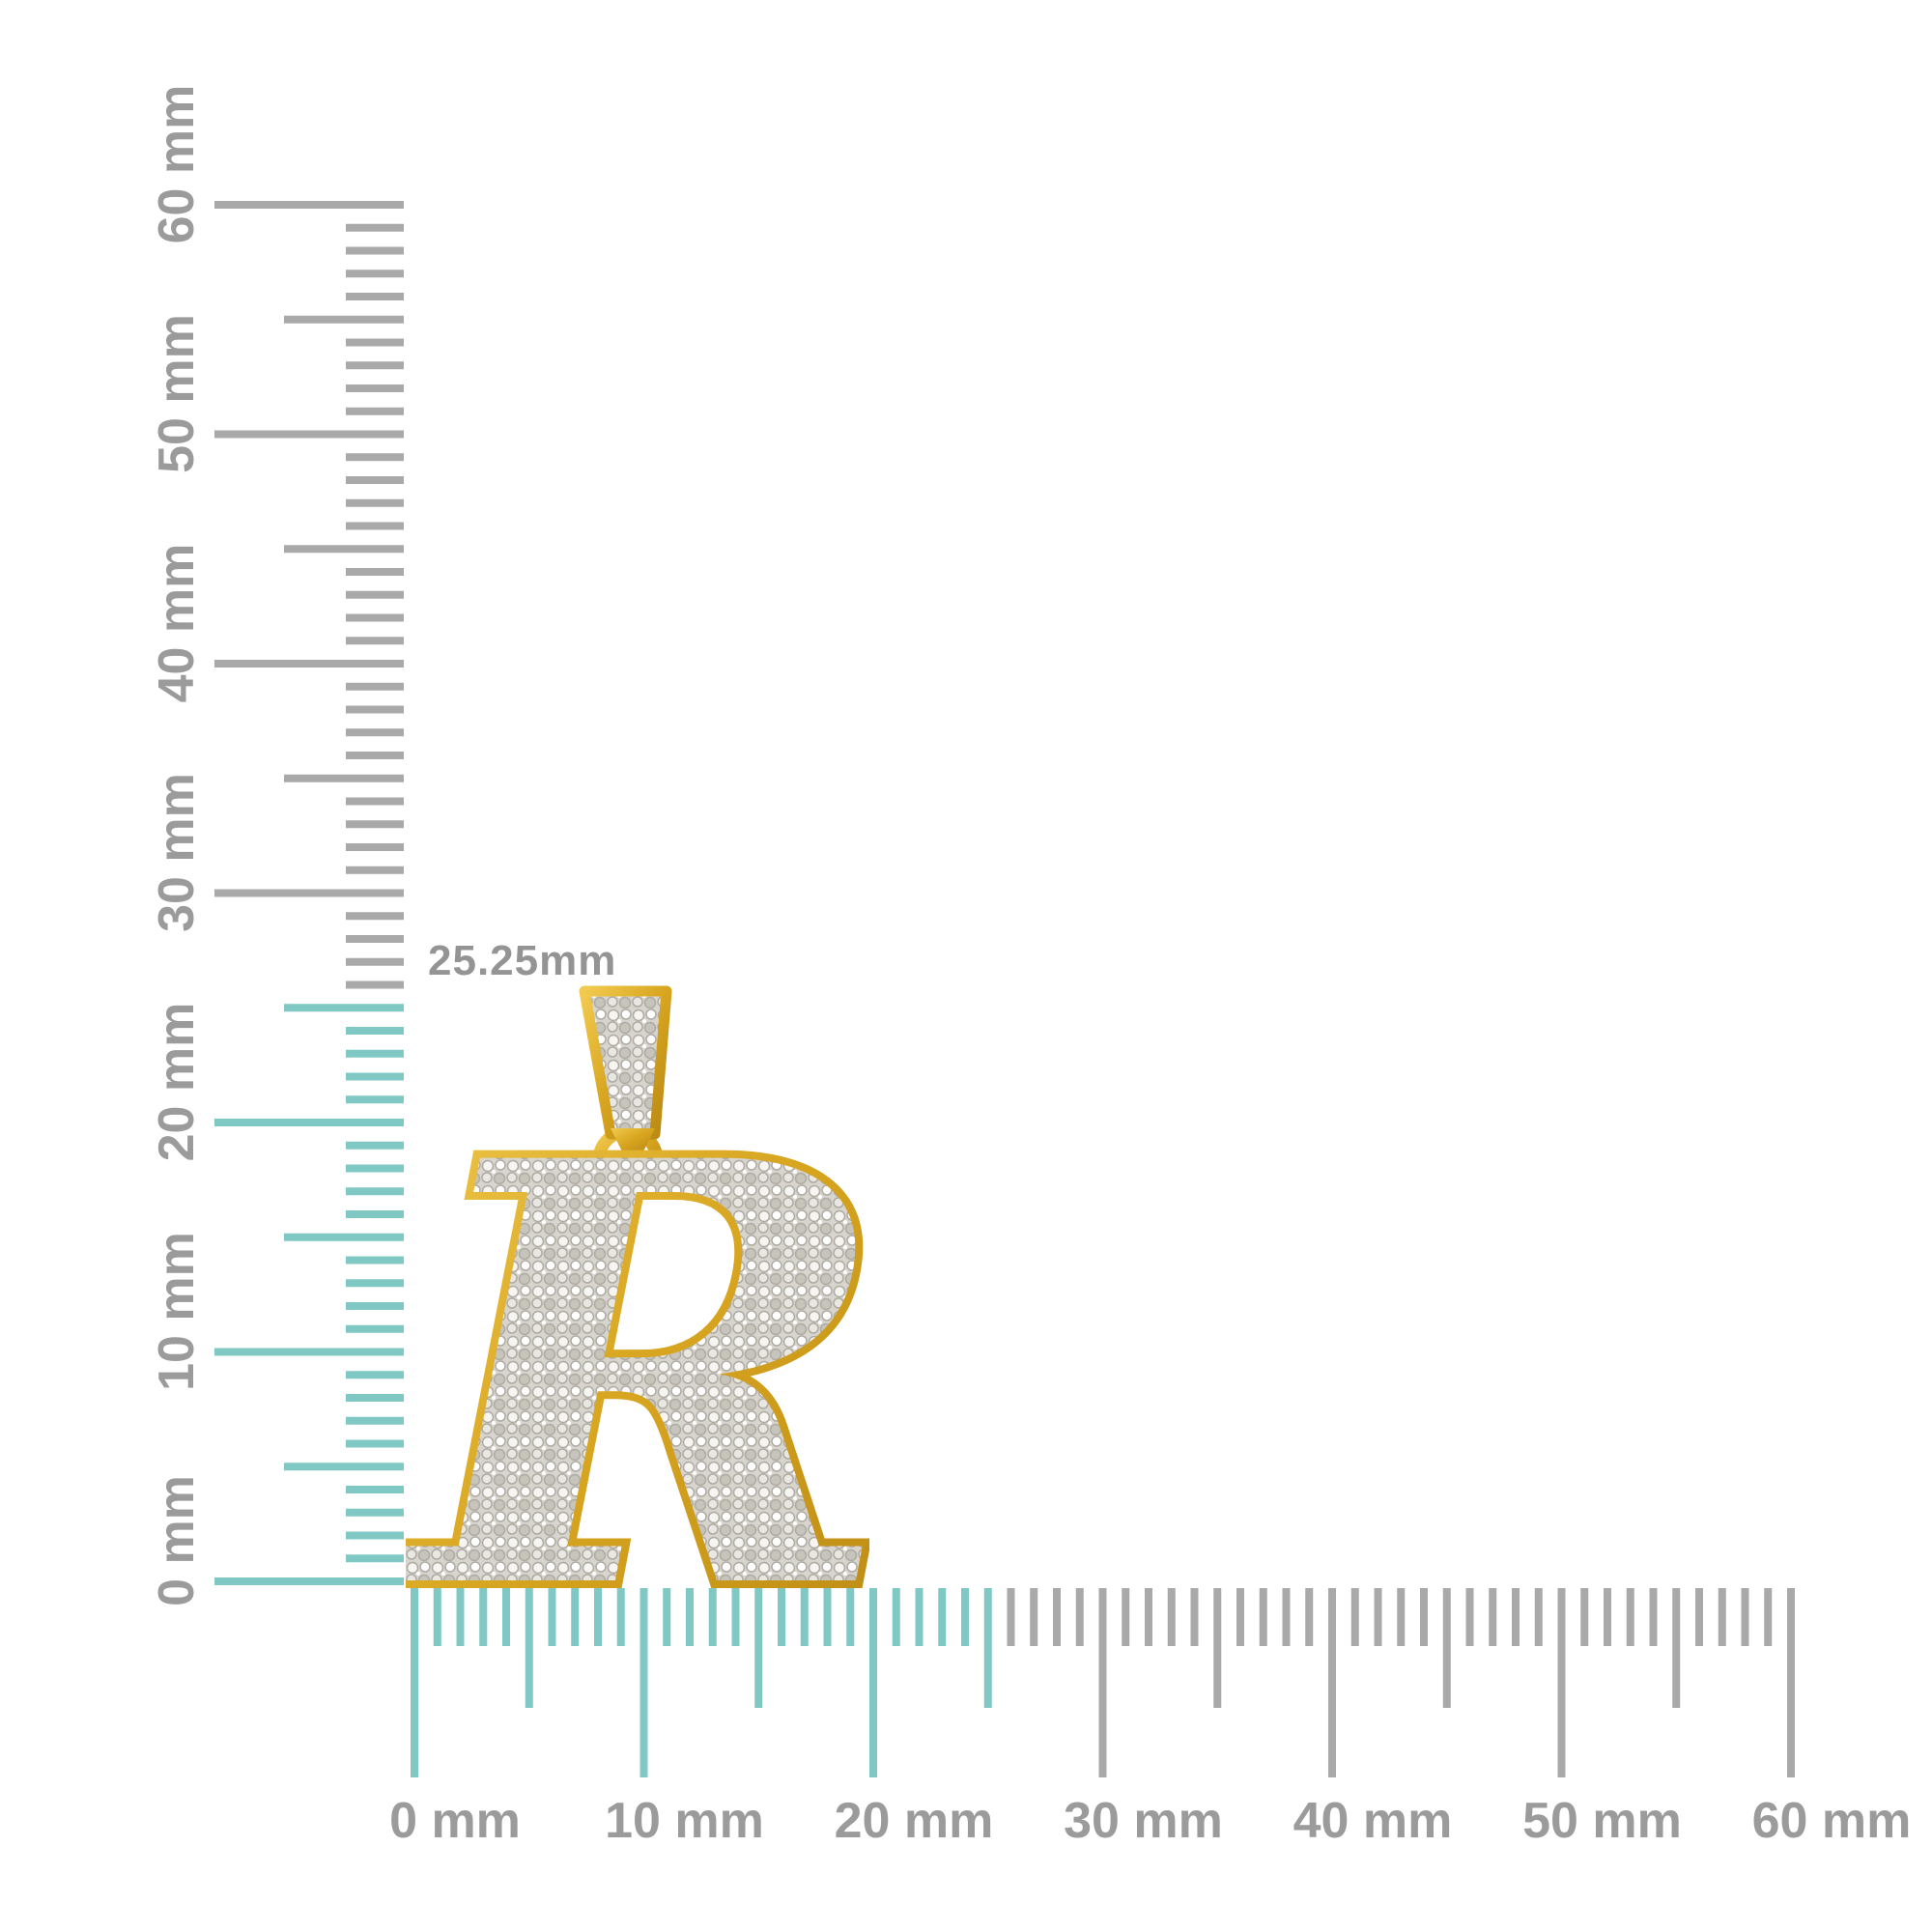 The image size is (1932, 1932). What do you see at coordinates (455, 1821) in the screenshot?
I see `horizontal-ruler-label-0mm: 0 mm` at bounding box center [455, 1821].